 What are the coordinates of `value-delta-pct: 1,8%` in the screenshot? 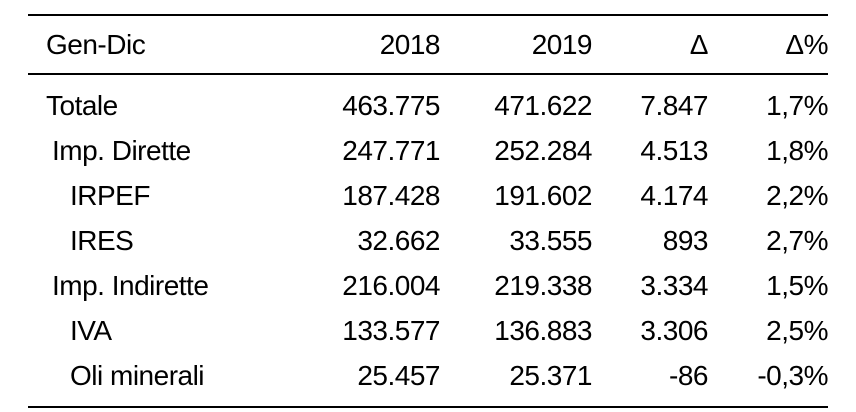 It's located at (797, 150).